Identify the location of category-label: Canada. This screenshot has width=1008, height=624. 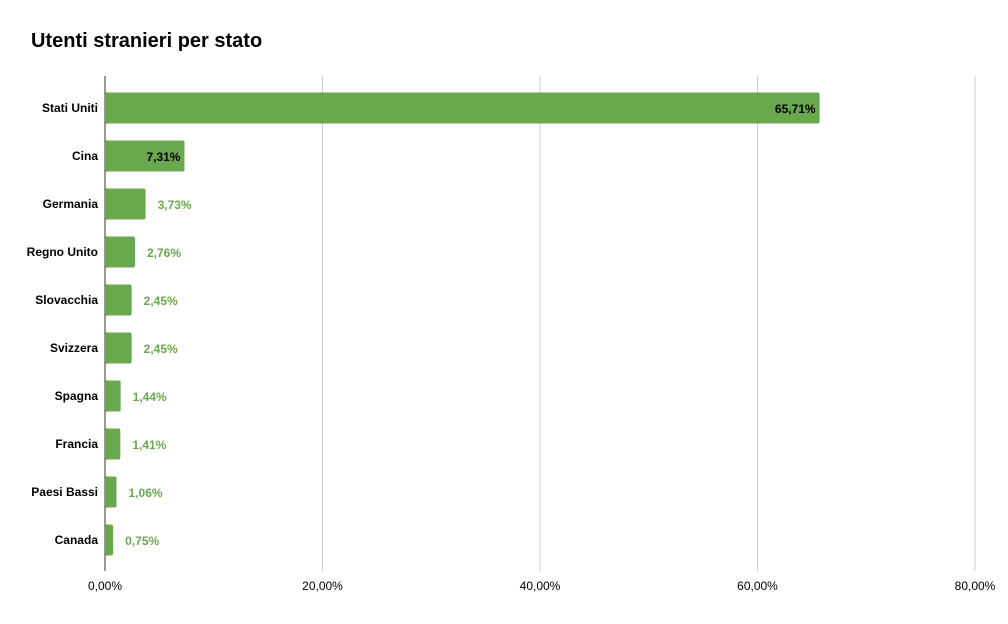
(77, 540).